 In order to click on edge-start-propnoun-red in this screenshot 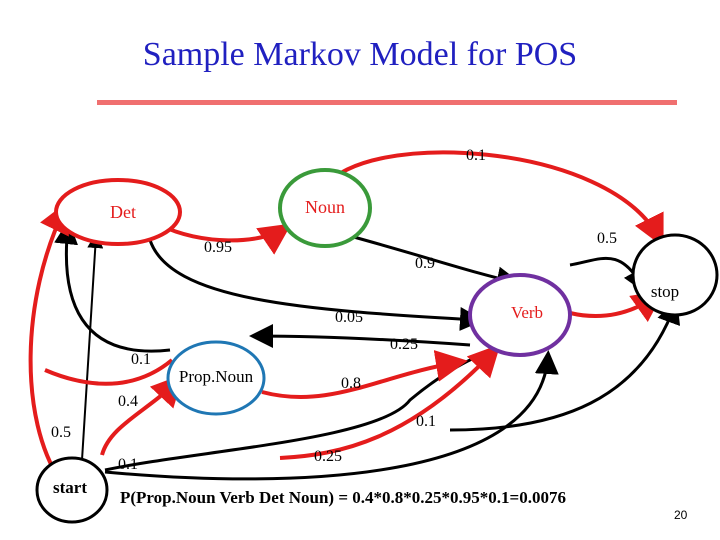, I will do `click(142, 415)`.